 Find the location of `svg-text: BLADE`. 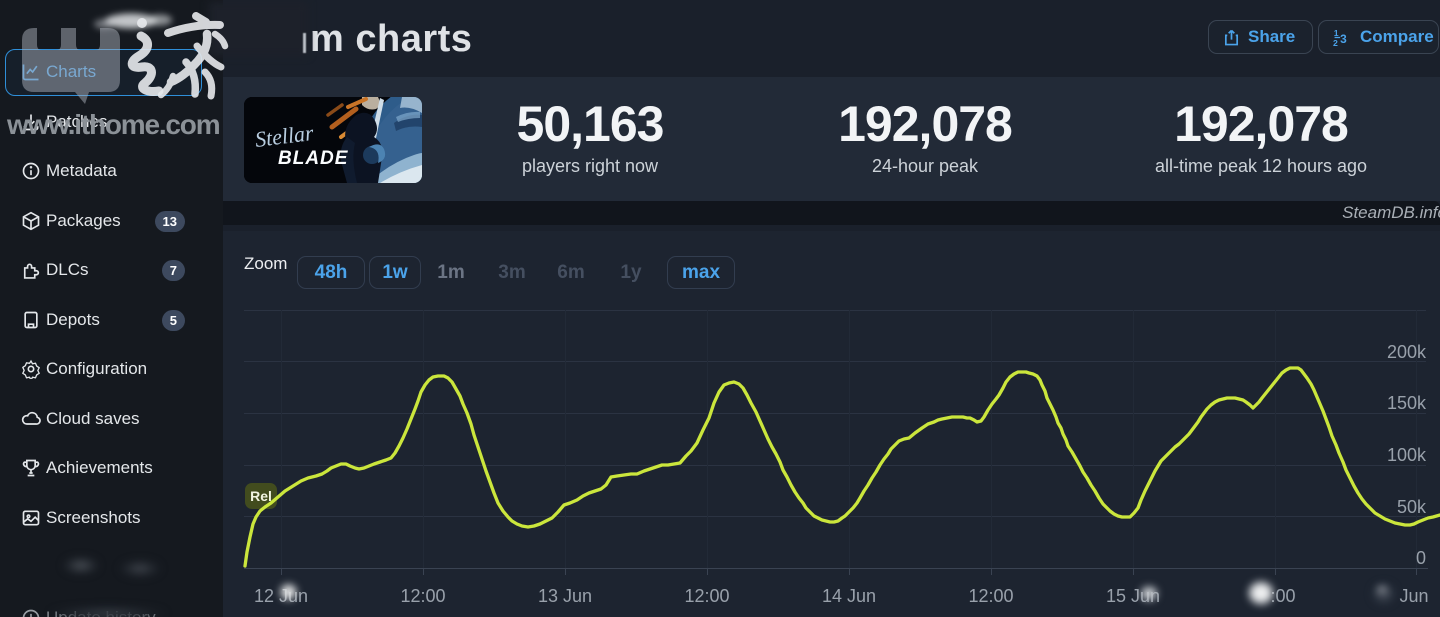

svg-text: BLADE is located at coordinates (313, 158).